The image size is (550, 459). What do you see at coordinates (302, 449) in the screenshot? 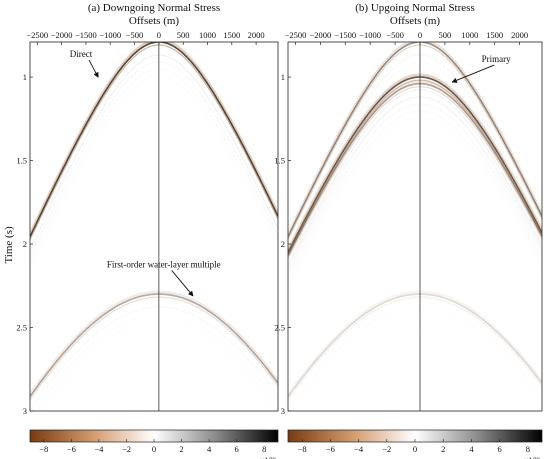
I see `colorbar-tick-label: −8` at bounding box center [302, 449].